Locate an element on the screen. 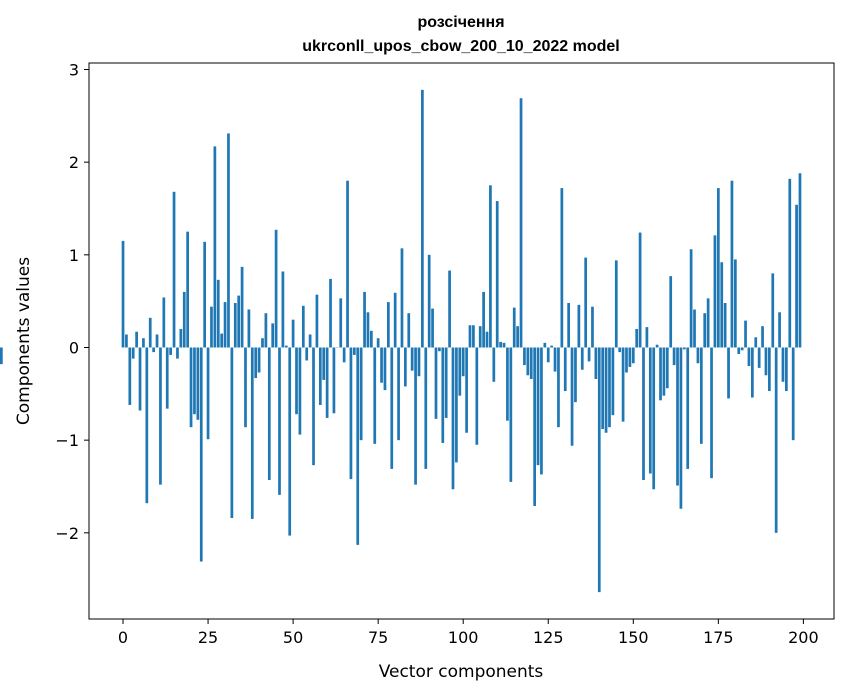  chart-title-line2: ukrconll_upos_cbow_200_10_2022 model is located at coordinates (460, 46).